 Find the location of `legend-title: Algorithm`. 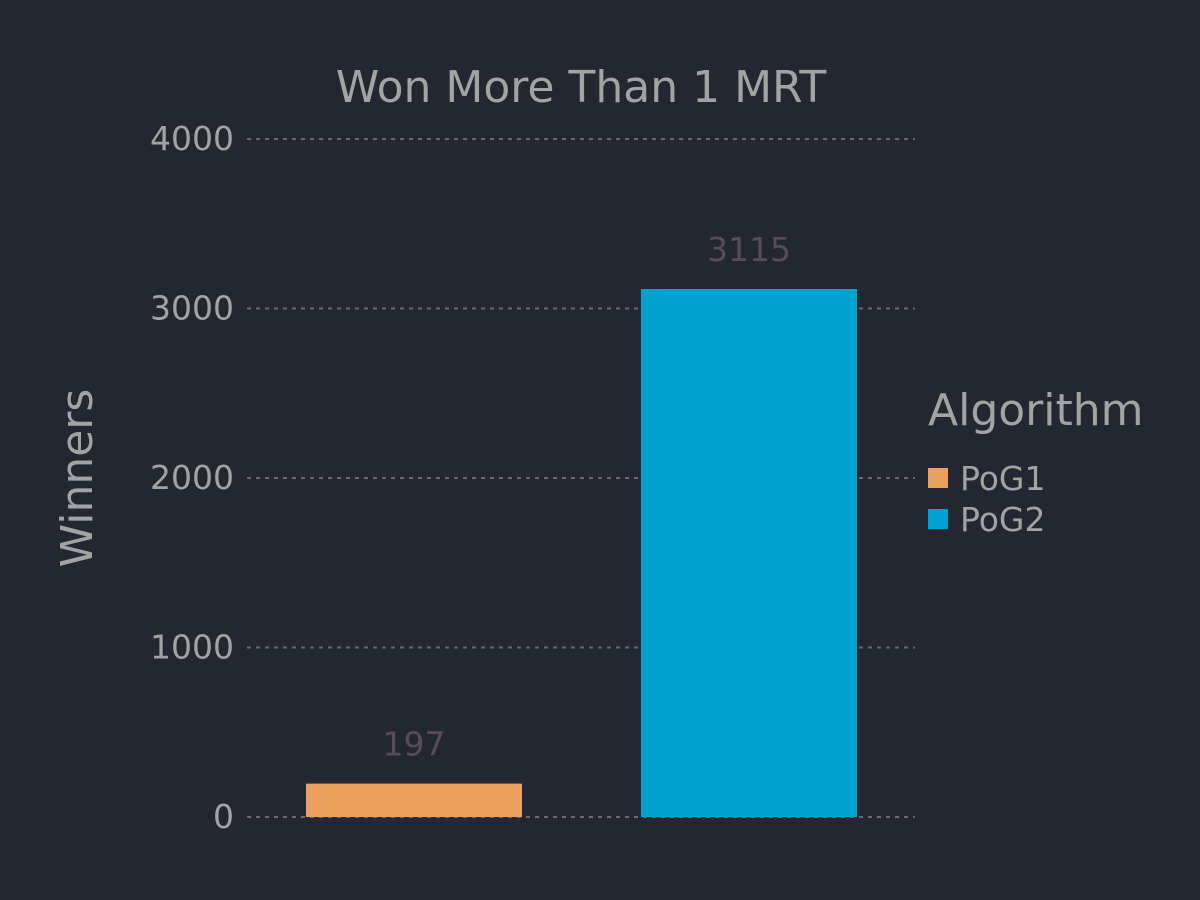

legend-title: Algorithm is located at coordinates (1036, 410).